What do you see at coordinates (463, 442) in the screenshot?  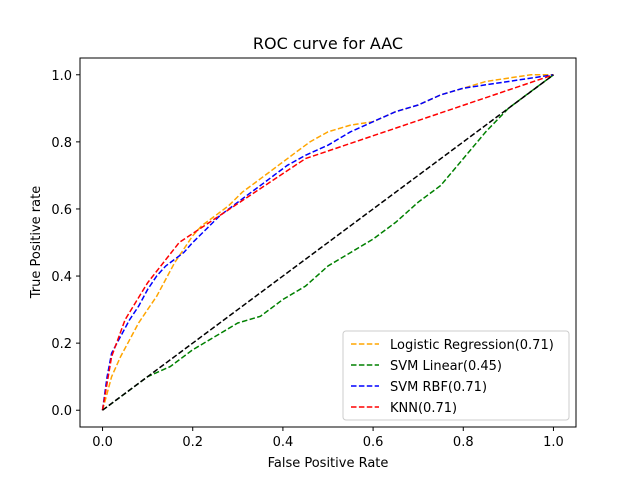 I see `x-tick-label: 0.8` at bounding box center [463, 442].